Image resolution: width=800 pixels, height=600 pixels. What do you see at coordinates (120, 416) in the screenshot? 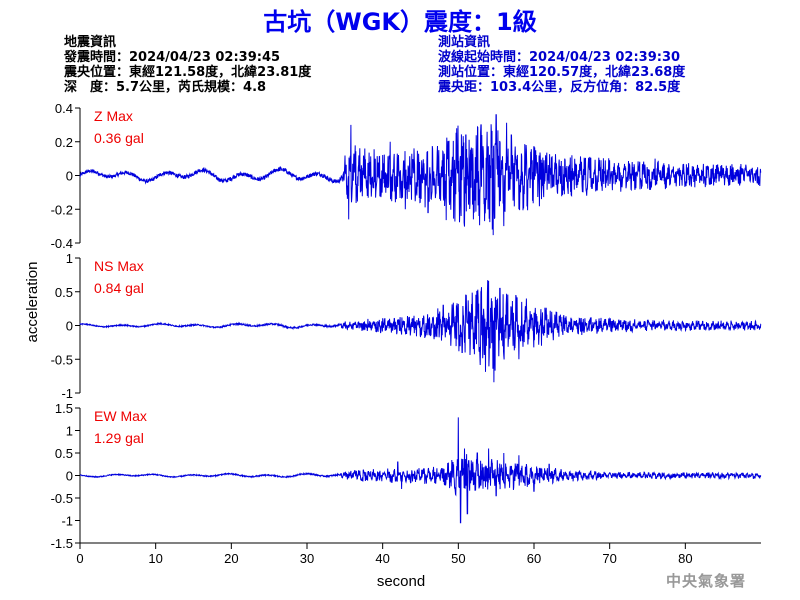
I see `ew-max-label: EW Max` at bounding box center [120, 416].